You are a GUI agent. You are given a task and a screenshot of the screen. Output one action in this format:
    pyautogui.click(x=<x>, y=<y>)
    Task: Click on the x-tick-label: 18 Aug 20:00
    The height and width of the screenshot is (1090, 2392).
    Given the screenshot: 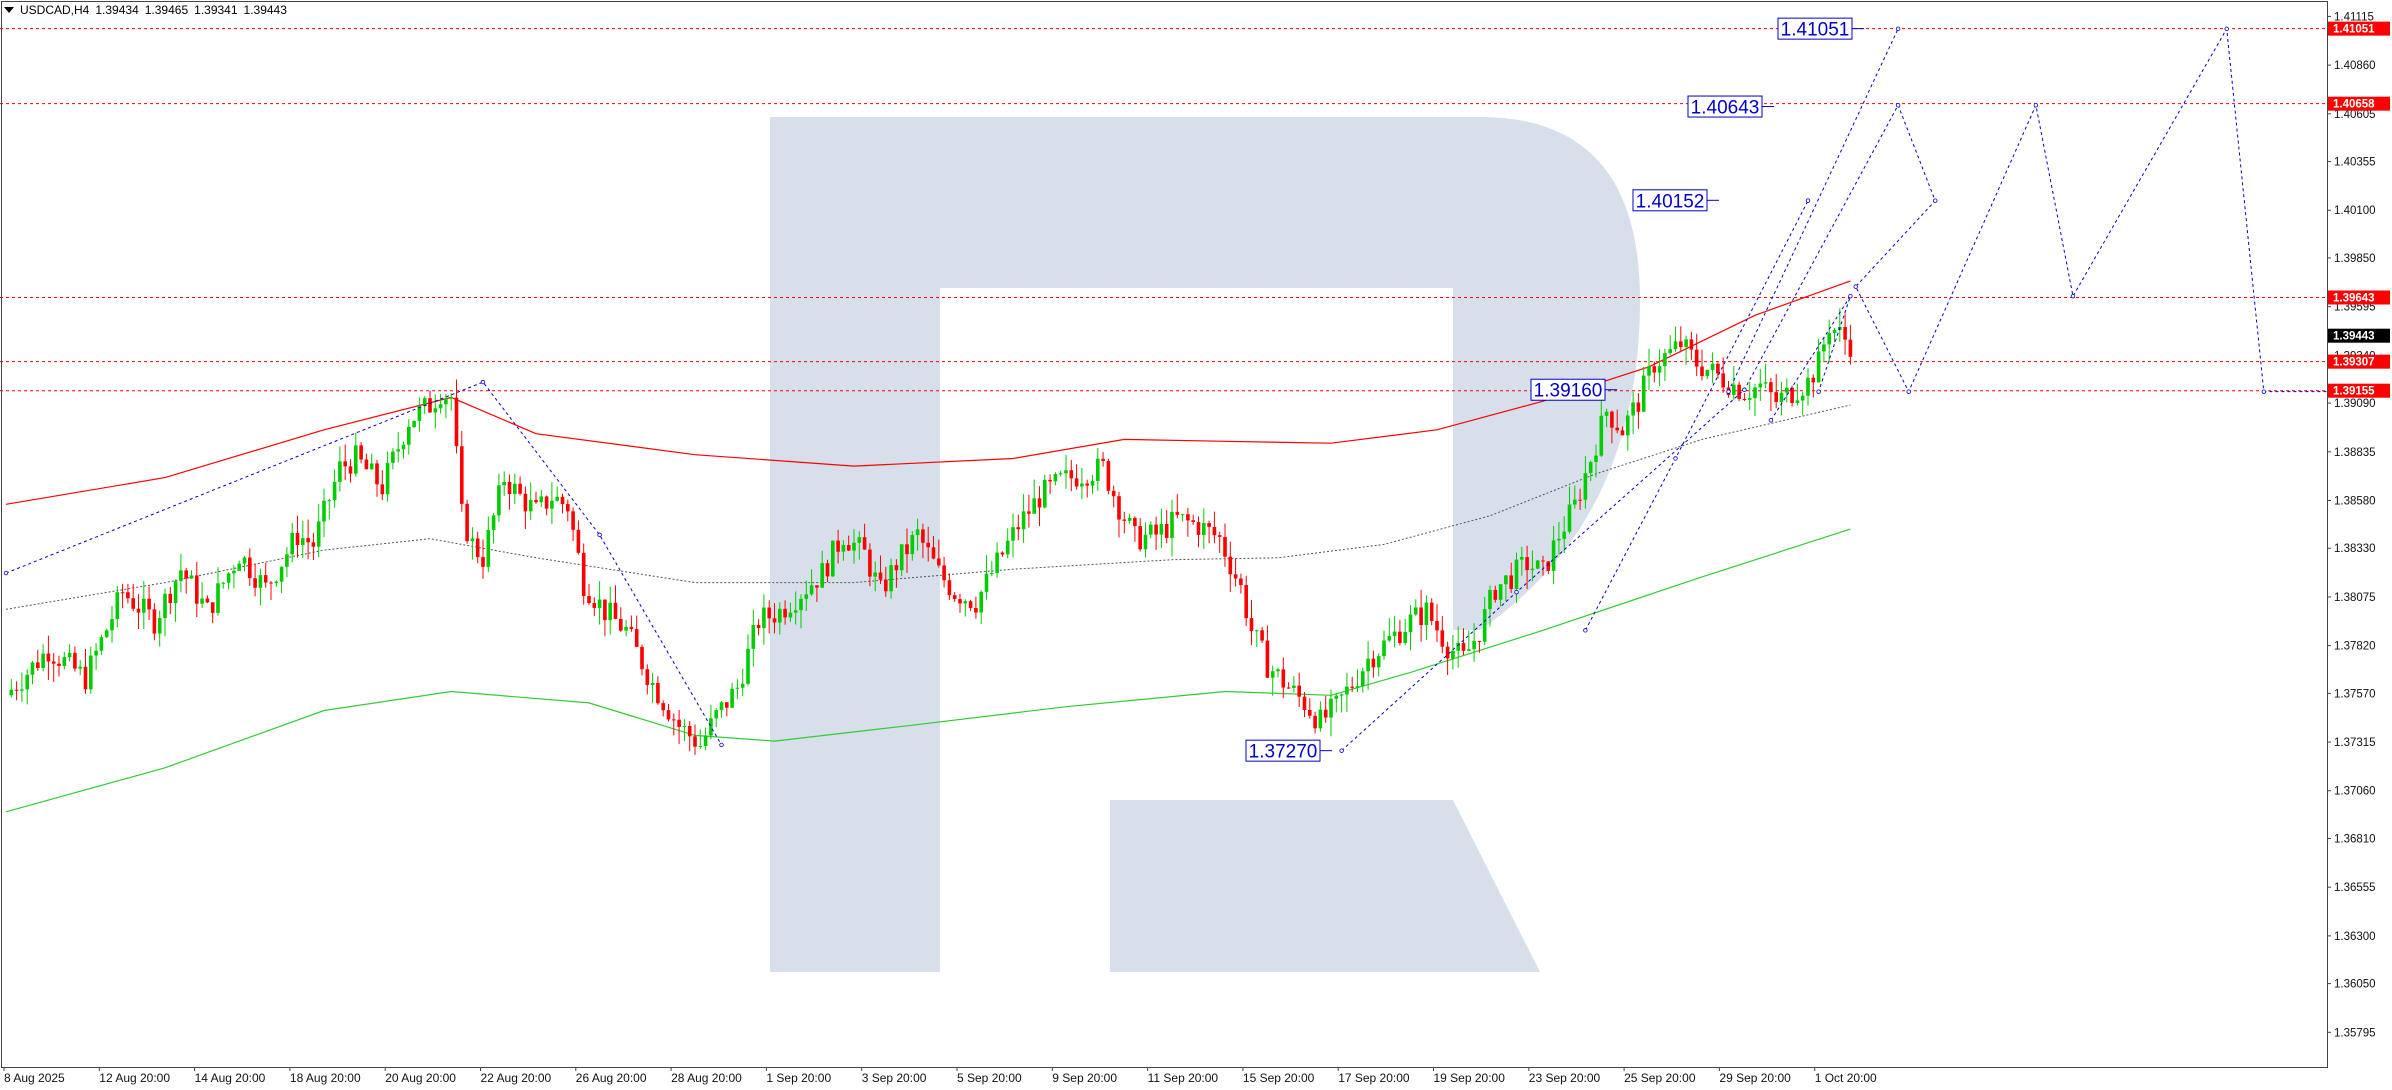 What is the action you would take?
    pyautogui.click(x=325, y=1078)
    